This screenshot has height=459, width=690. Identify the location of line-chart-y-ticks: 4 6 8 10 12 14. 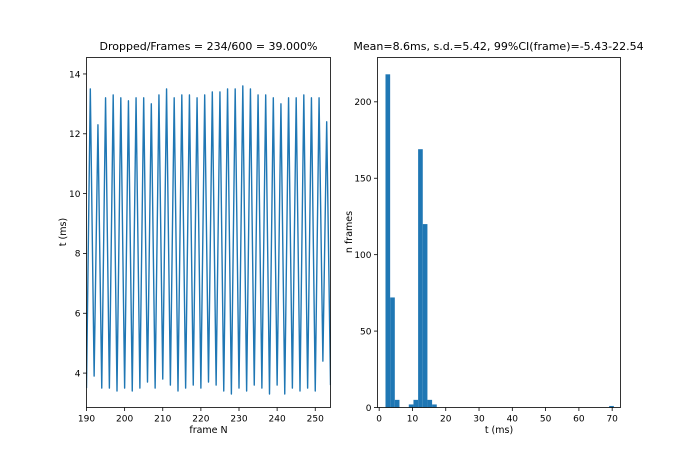
(78, 224).